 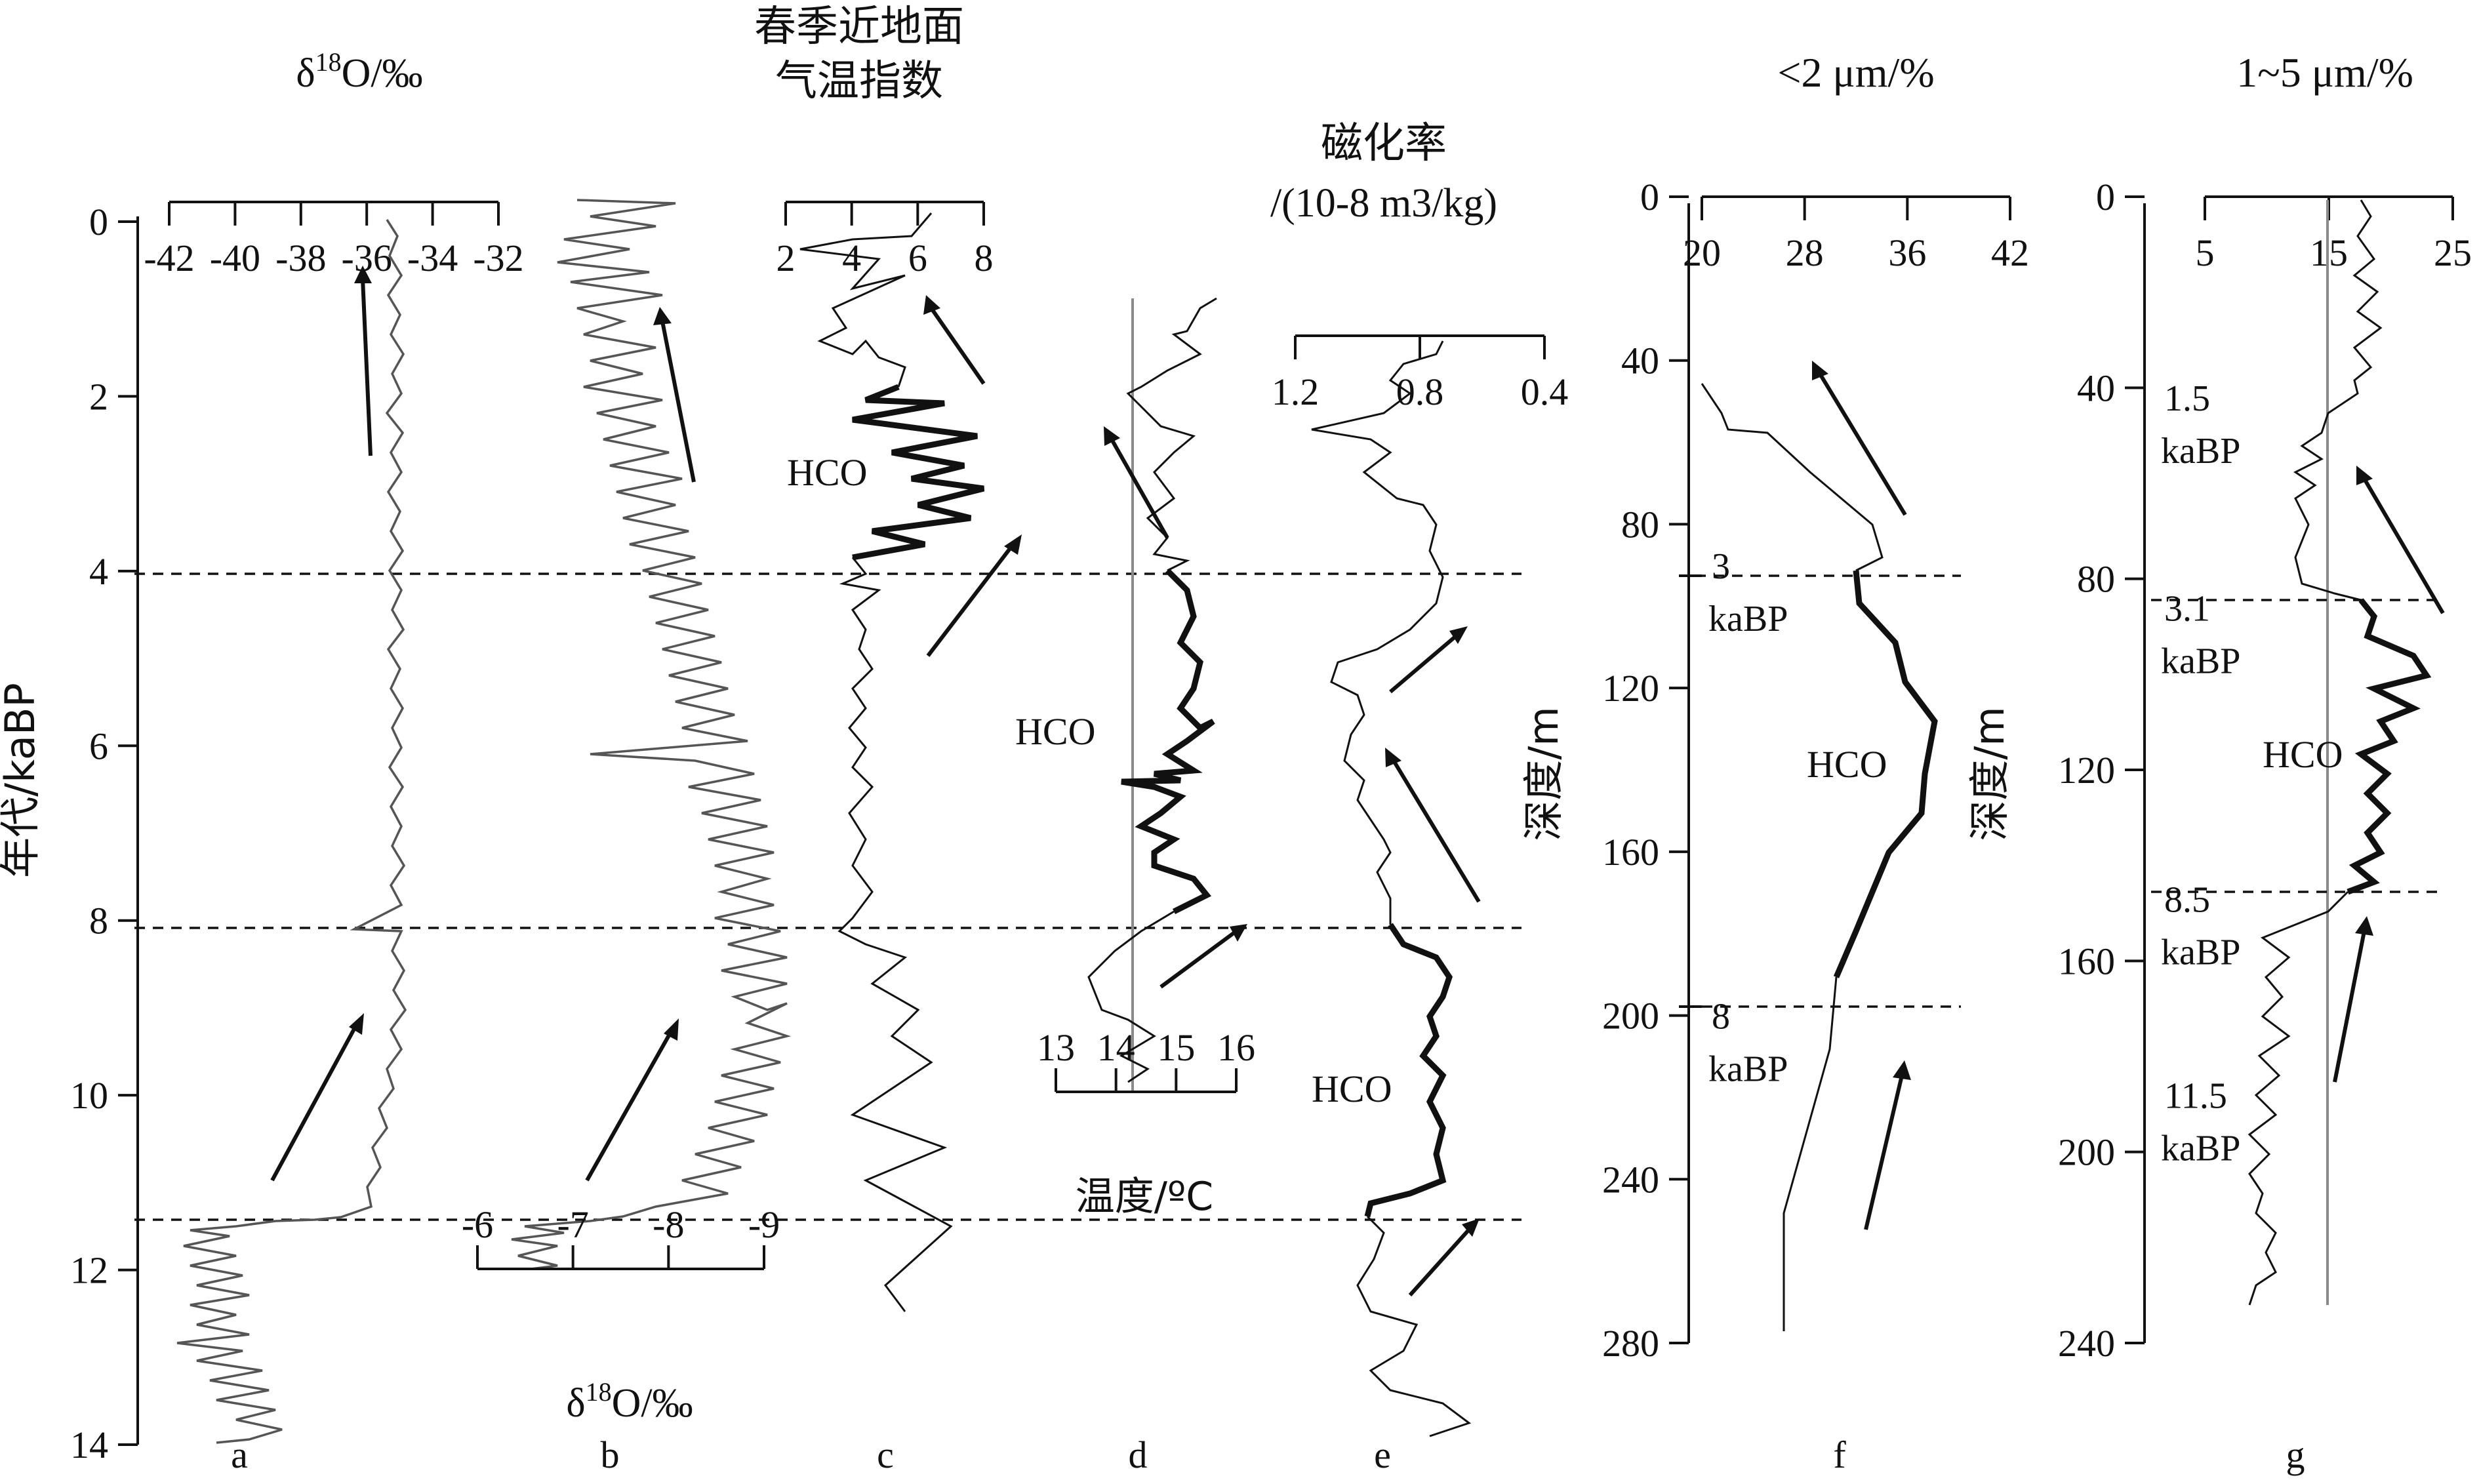 I want to click on e-hco-line, so click(x=1409, y=1070).